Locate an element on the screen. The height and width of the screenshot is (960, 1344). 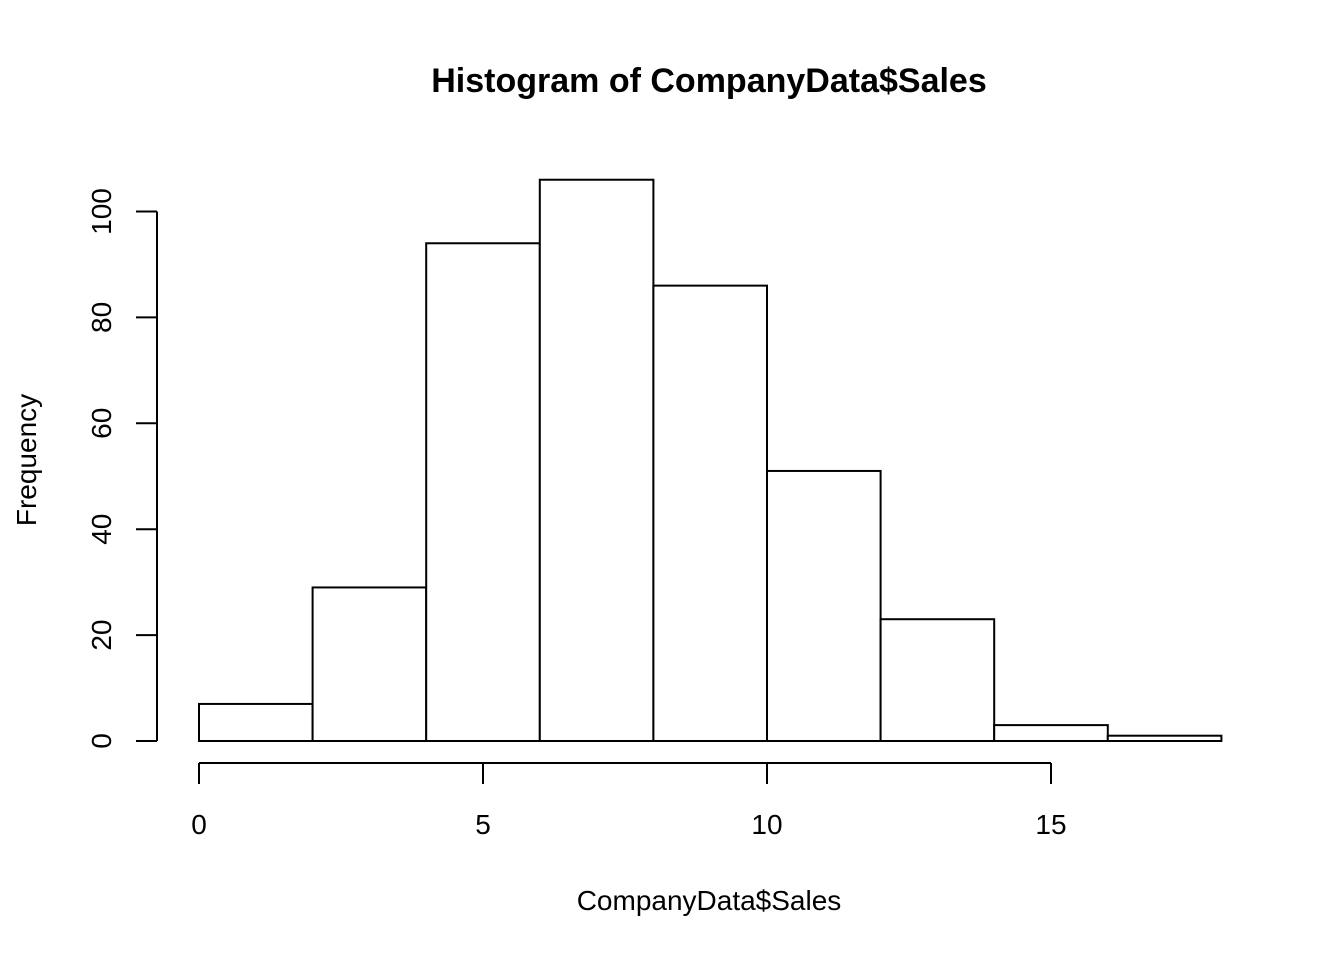
x-tick-label: 5 is located at coordinates (483, 824).